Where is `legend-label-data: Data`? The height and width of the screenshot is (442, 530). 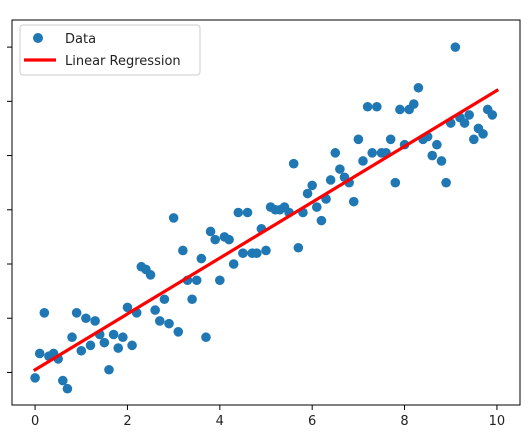
legend-label-data: Data is located at coordinates (80, 39).